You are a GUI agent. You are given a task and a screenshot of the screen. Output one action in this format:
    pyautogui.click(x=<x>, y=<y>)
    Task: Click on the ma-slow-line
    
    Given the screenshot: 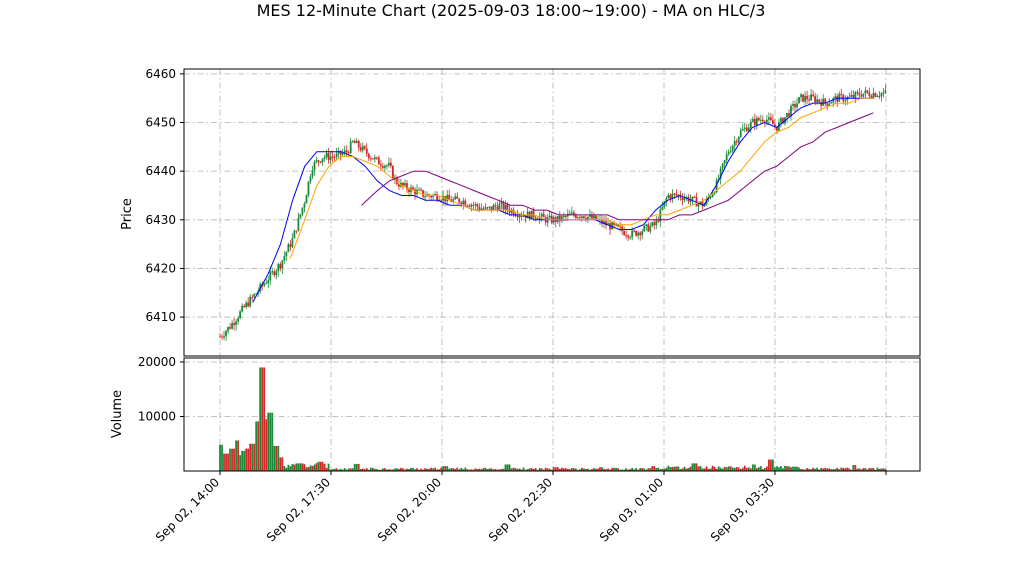 What is the action you would take?
    pyautogui.click(x=617, y=166)
    